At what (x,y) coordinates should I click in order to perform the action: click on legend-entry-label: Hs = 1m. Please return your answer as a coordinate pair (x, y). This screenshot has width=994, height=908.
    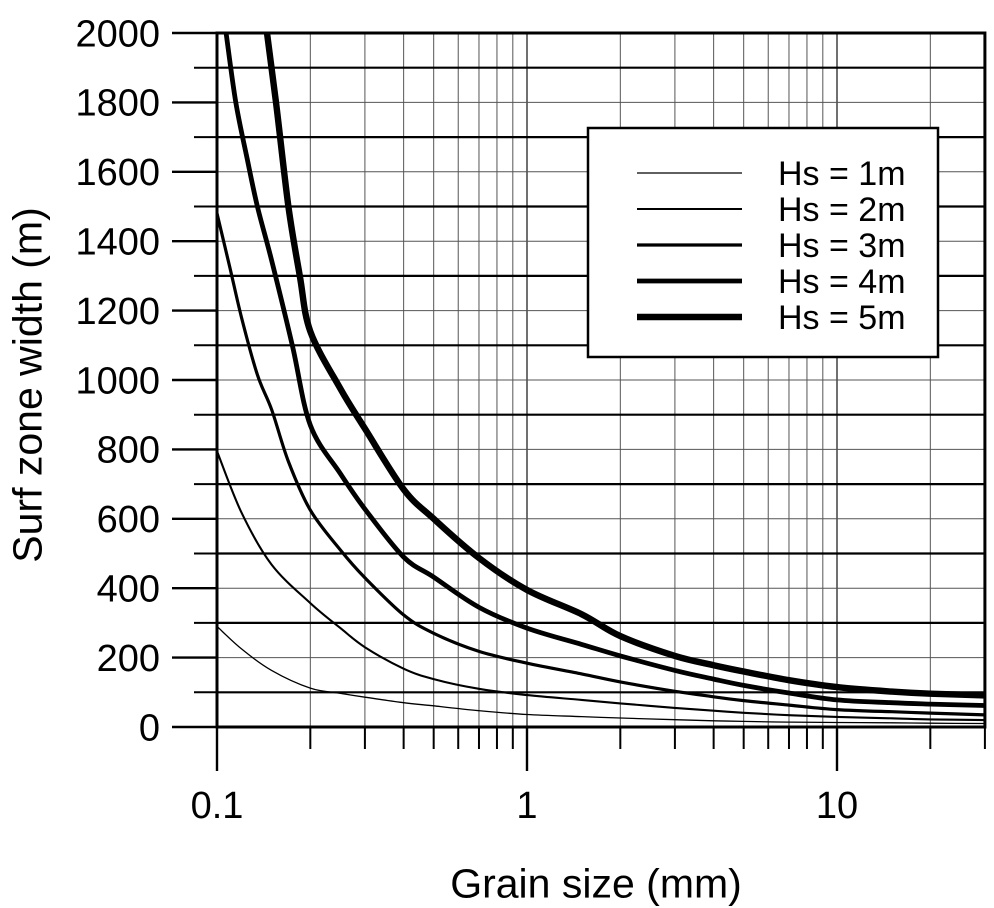
    Looking at the image, I should click on (842, 174).